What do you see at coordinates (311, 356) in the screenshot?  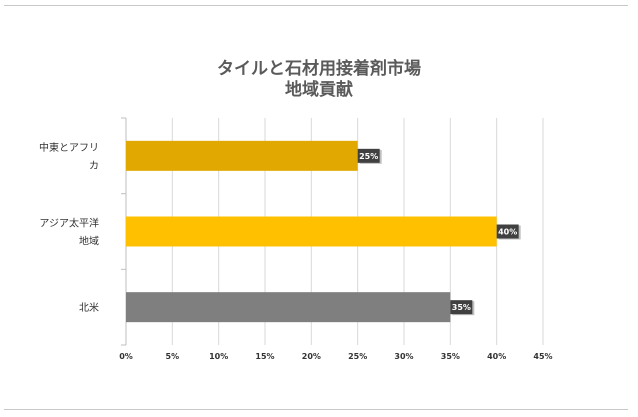 I see `x-tick-label: 20%` at bounding box center [311, 356].